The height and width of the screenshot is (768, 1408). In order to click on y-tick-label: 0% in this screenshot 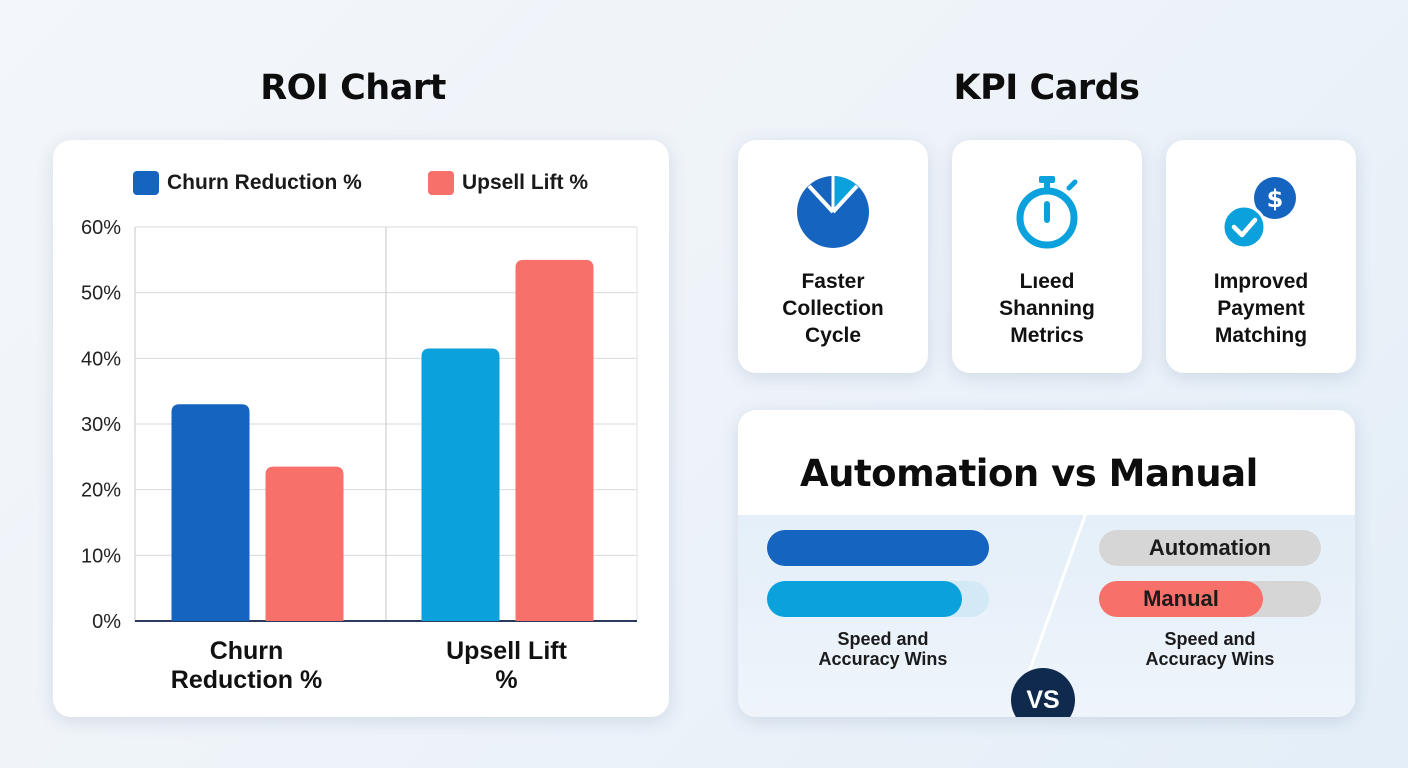, I will do `click(106, 622)`.